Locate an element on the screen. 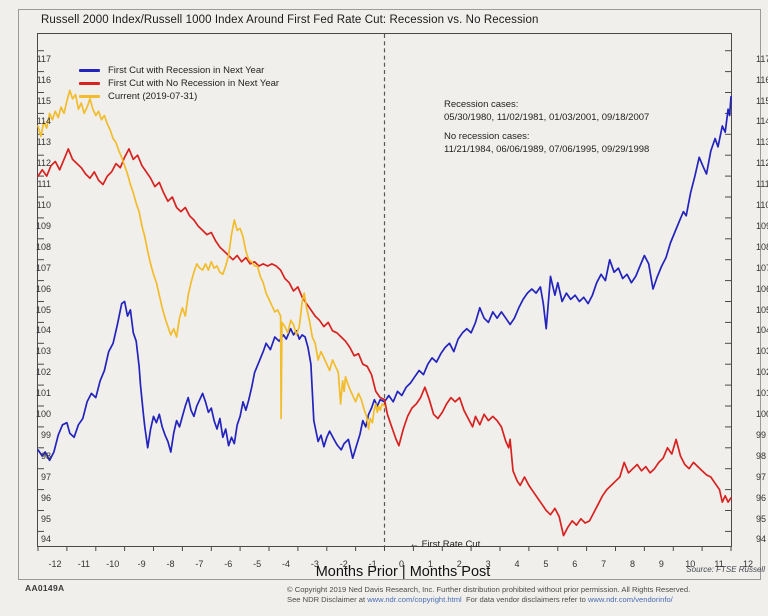 Image resolution: width=768 pixels, height=616 pixels. ndr-copyright-link: www.ndr.com/copyright.html is located at coordinates (414, 599).